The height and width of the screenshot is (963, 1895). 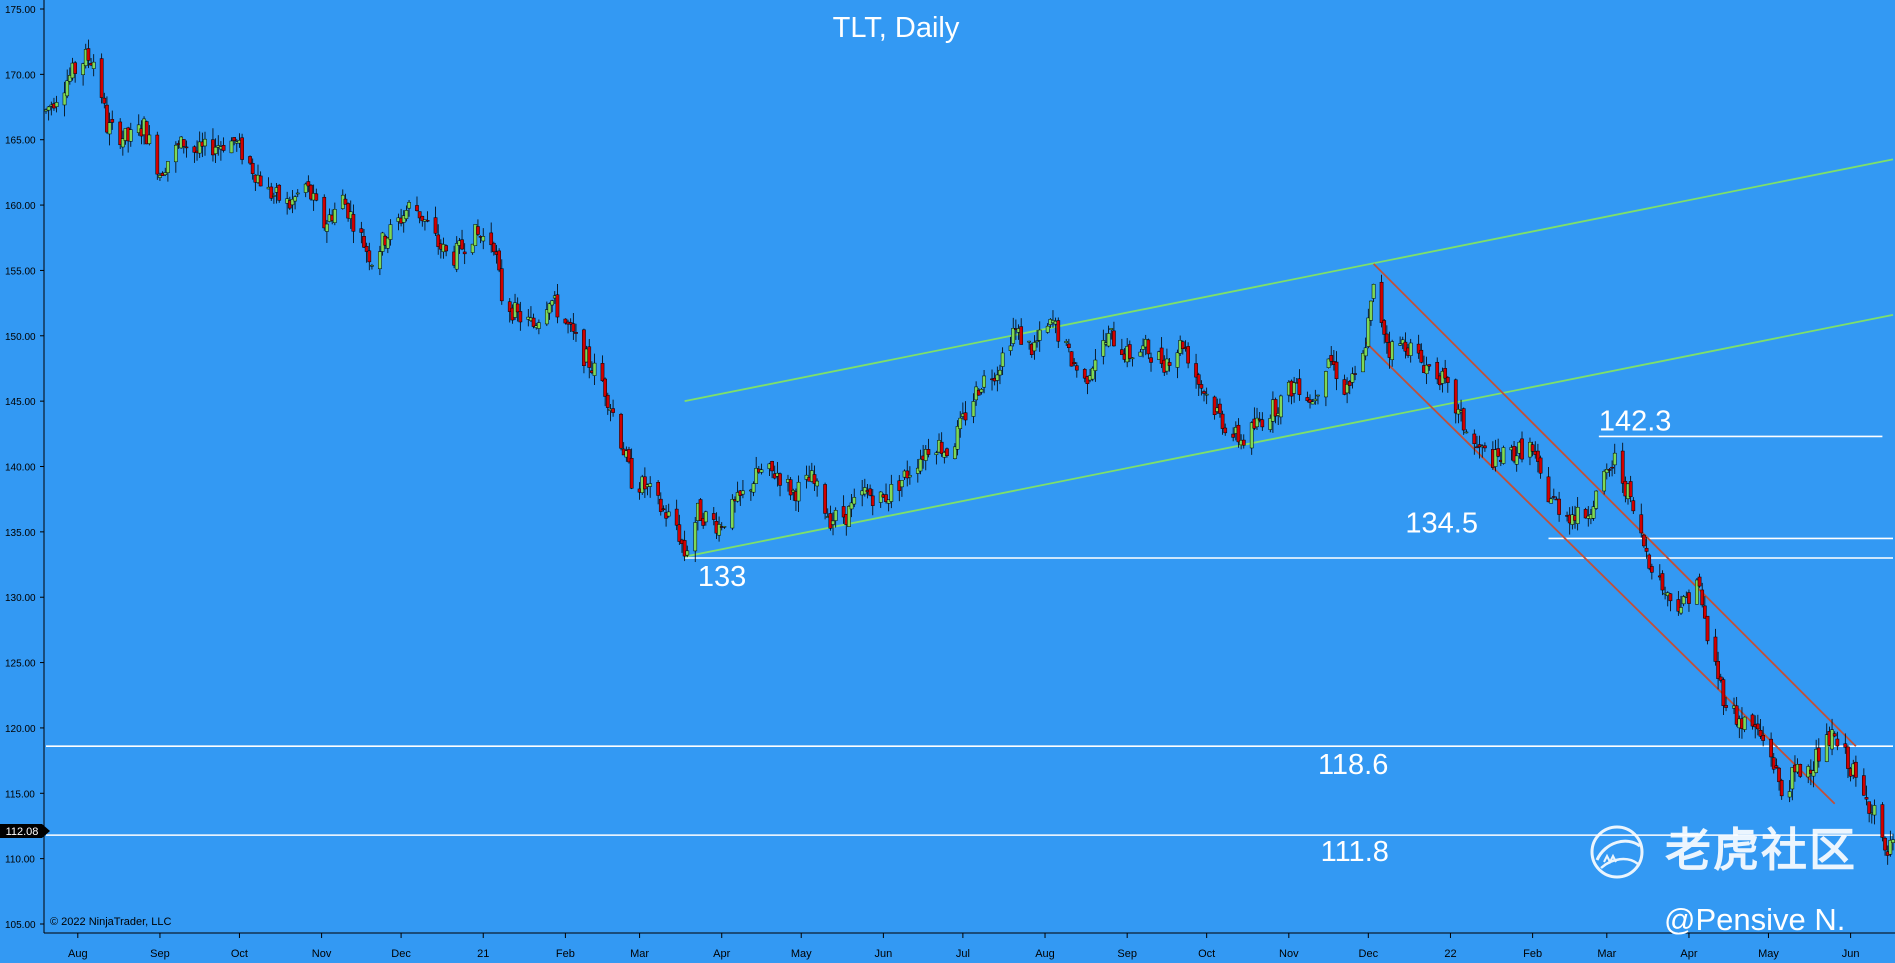 What do you see at coordinates (1289, 954) in the screenshot?
I see `x-tick-label: Nov` at bounding box center [1289, 954].